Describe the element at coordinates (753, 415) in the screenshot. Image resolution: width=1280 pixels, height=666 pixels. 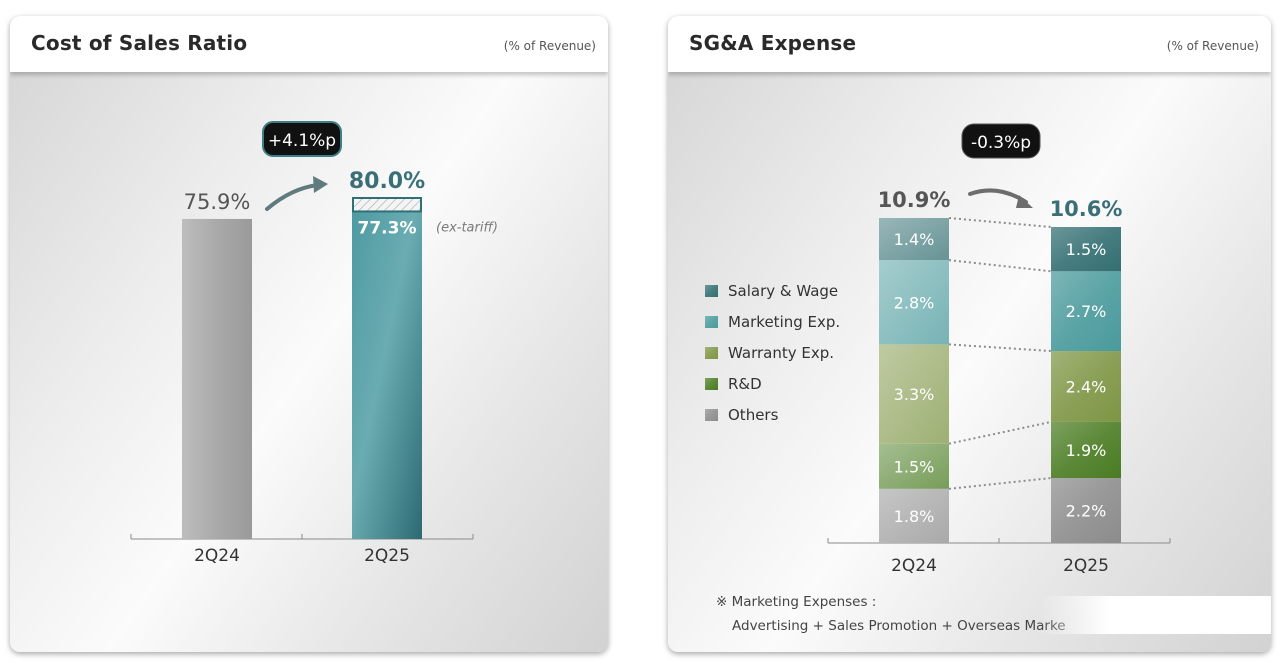
I see `legend-label: Others` at that location.